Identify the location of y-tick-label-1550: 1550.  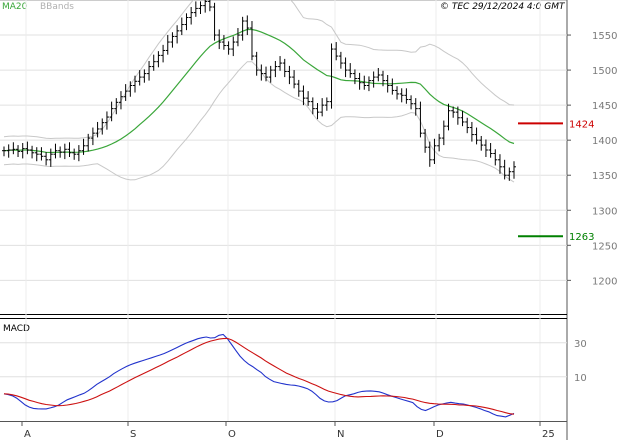
(604, 36).